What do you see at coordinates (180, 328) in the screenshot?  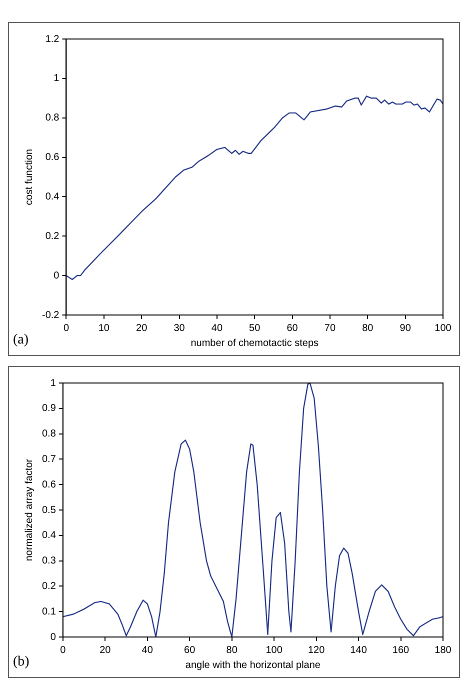 I see `x-tick-label: 30` at bounding box center [180, 328].